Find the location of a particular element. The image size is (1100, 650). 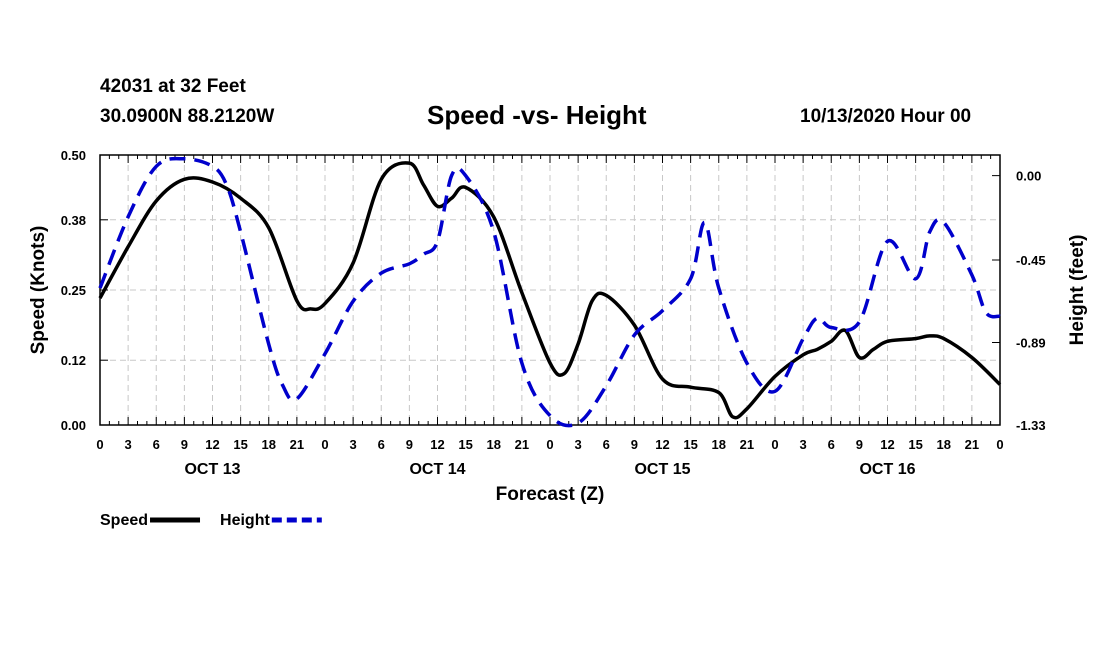

legend-label-speed: Speed is located at coordinates (124, 520).